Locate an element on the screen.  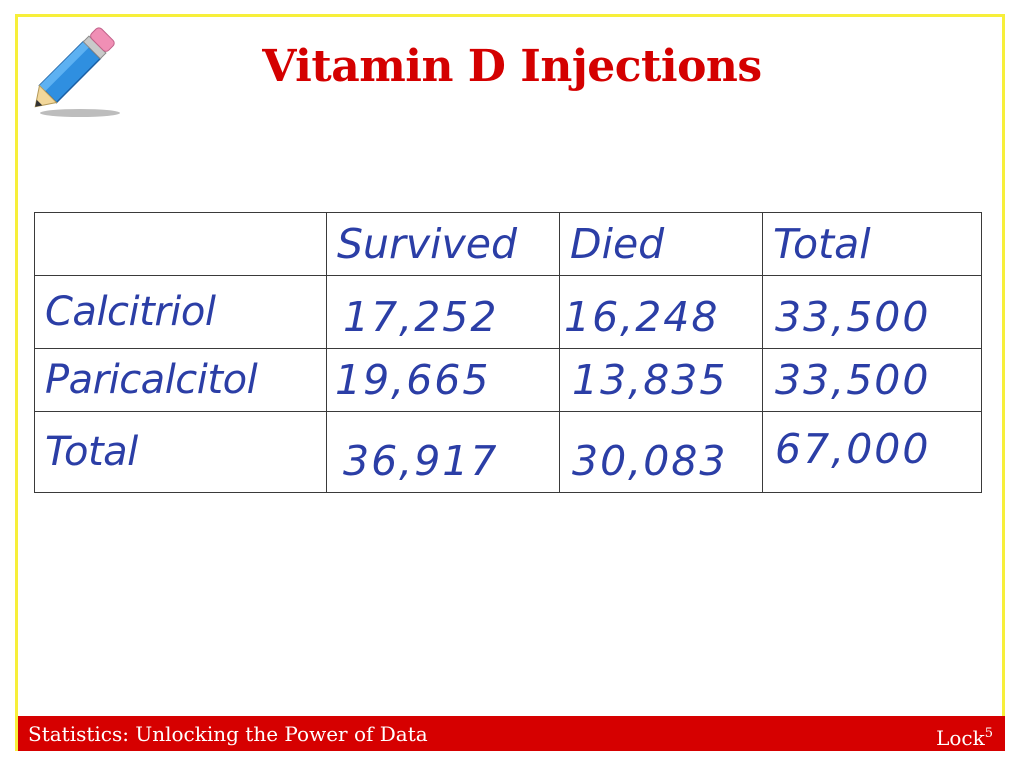
cell-total-died: 30,083 is located at coordinates (661, 452).